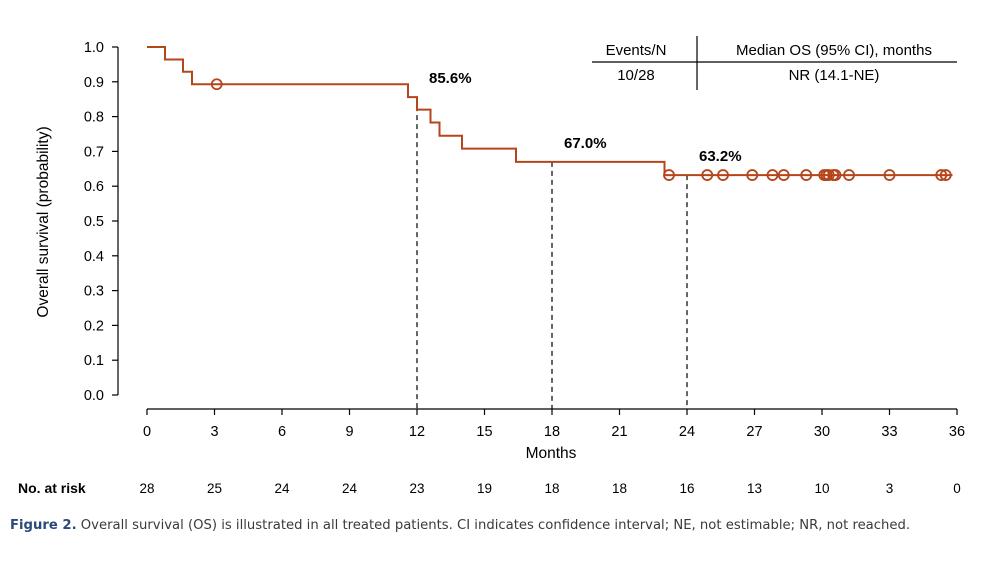 The image size is (991, 561). Describe the element at coordinates (957, 488) in the screenshot. I see `risk-table-value: 0` at that location.